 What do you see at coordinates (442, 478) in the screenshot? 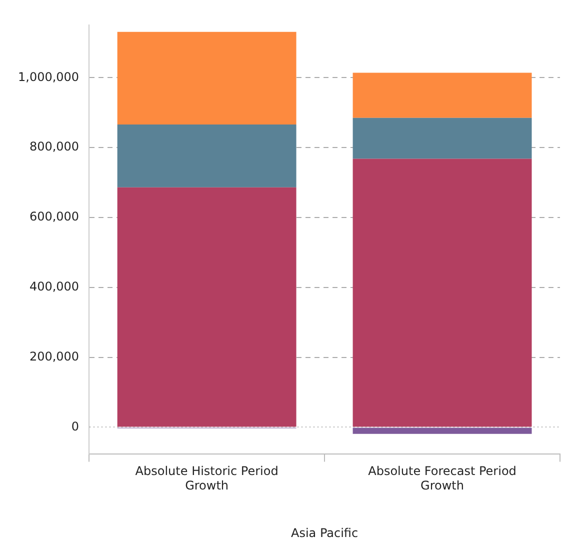
I see `x-tick-label: Absolute Forecast Period Growth` at bounding box center [442, 478].